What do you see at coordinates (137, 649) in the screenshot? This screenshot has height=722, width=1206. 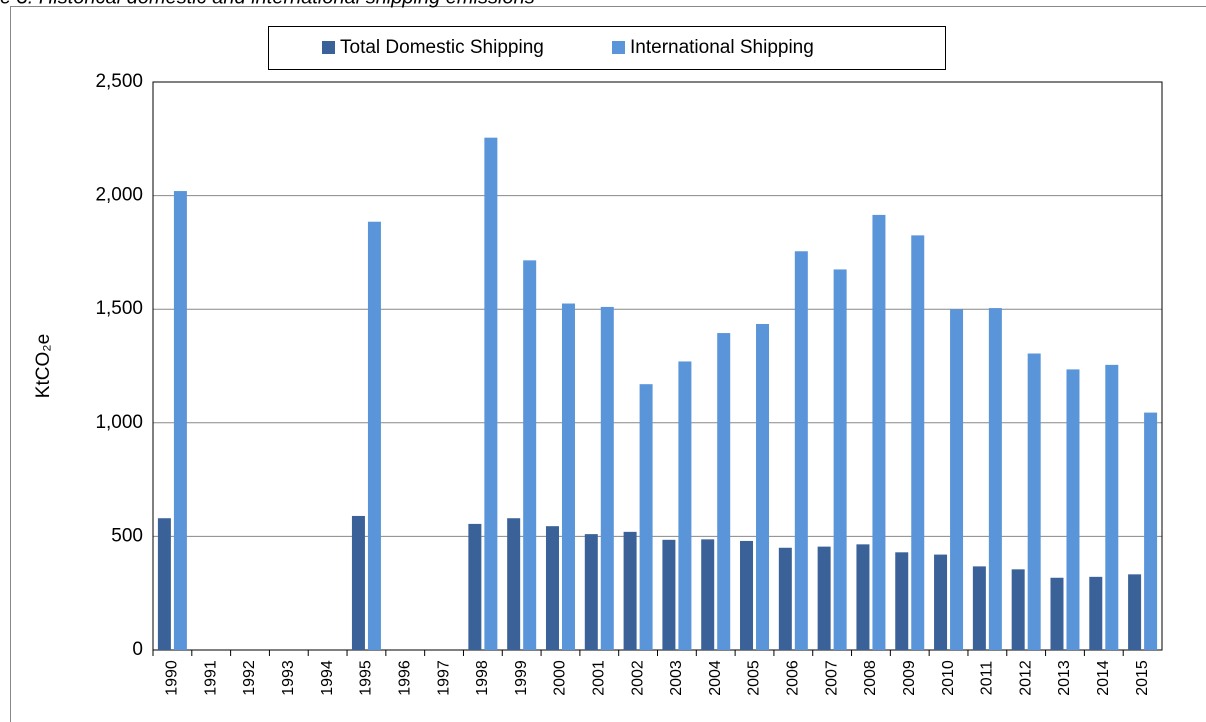 I see `y-tick-label: 0` at bounding box center [137, 649].